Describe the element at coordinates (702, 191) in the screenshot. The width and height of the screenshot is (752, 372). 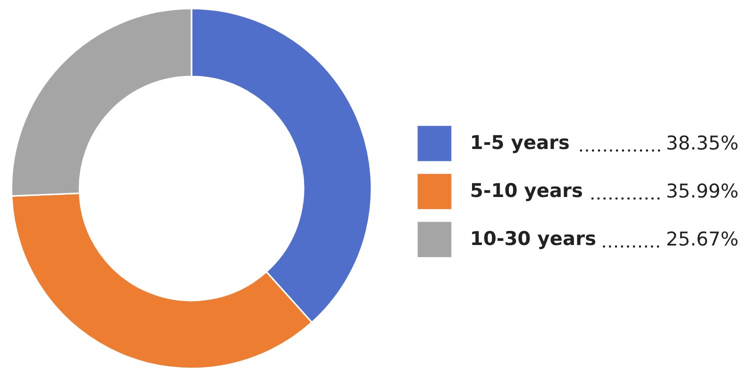
I see `data-label: 35.99%` at that location.